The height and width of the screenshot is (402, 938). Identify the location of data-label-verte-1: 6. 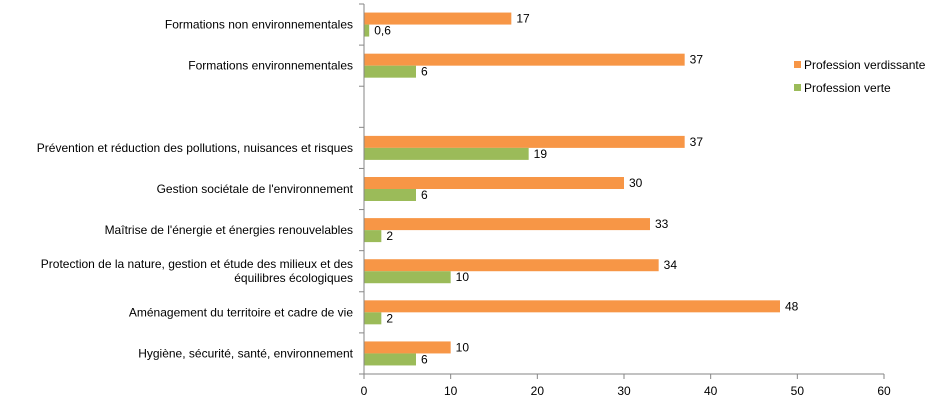
(424, 72).